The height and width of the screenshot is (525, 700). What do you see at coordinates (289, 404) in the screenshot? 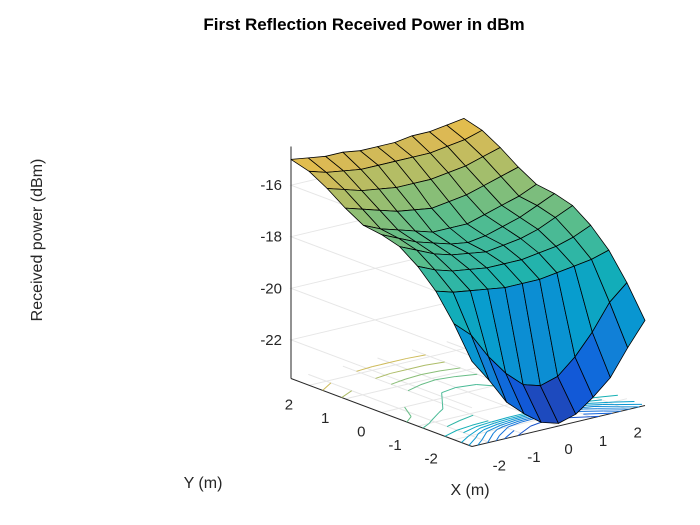
I see `y-tick-label: 2` at bounding box center [289, 404].